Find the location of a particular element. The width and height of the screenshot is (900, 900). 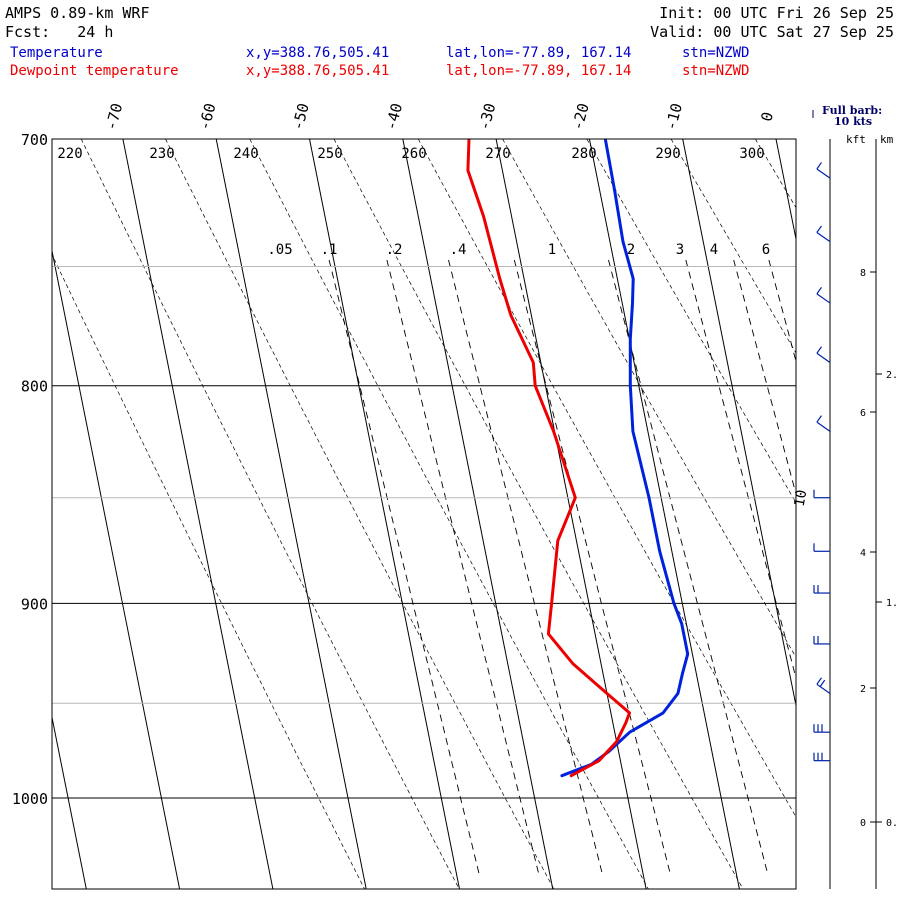

mixing-ratio-label: .4 is located at coordinates (458, 250).